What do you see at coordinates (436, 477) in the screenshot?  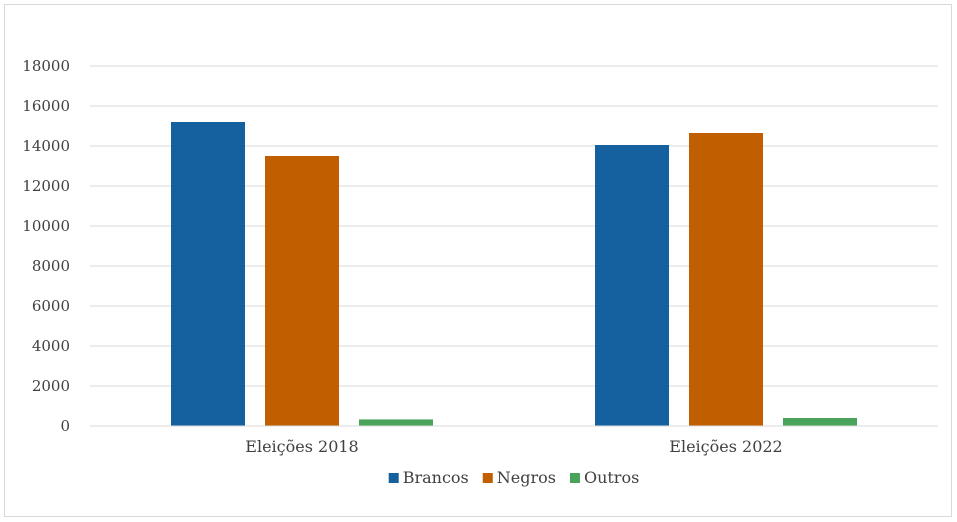 I see `legend-label-brancos: Brancos` at bounding box center [436, 477].